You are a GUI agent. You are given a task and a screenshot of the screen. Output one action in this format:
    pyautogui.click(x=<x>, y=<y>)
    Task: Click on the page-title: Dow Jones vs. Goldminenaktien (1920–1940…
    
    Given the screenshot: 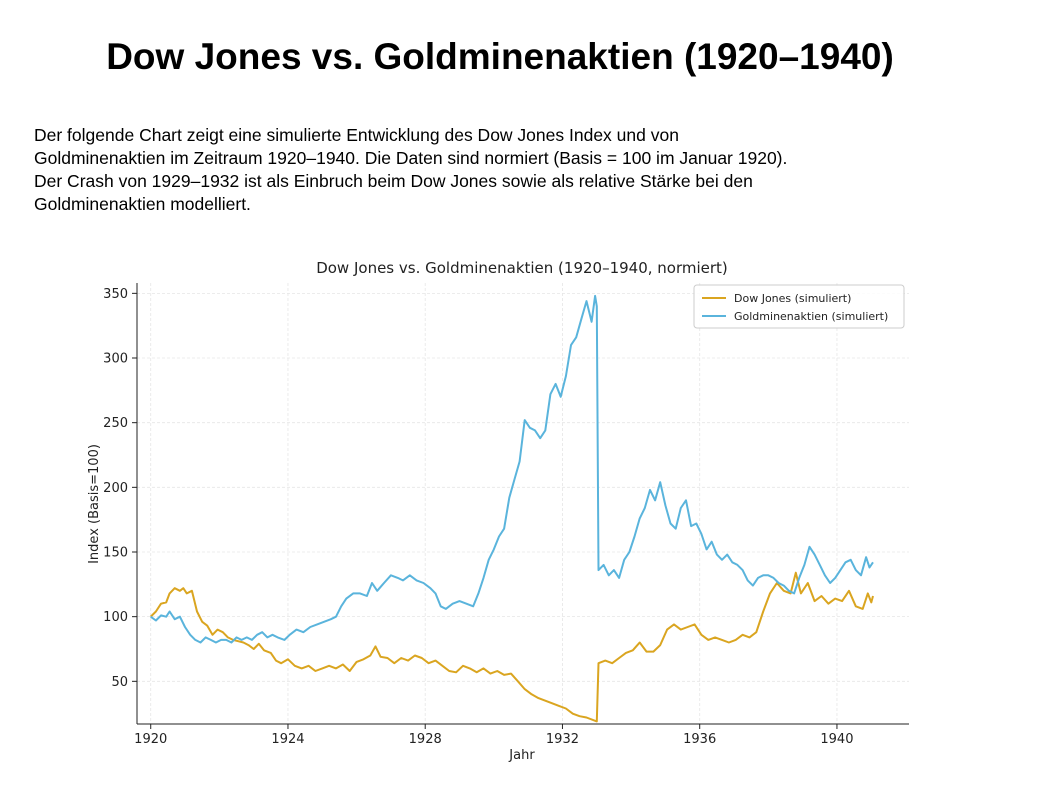 What is the action you would take?
    pyautogui.click(x=500, y=56)
    